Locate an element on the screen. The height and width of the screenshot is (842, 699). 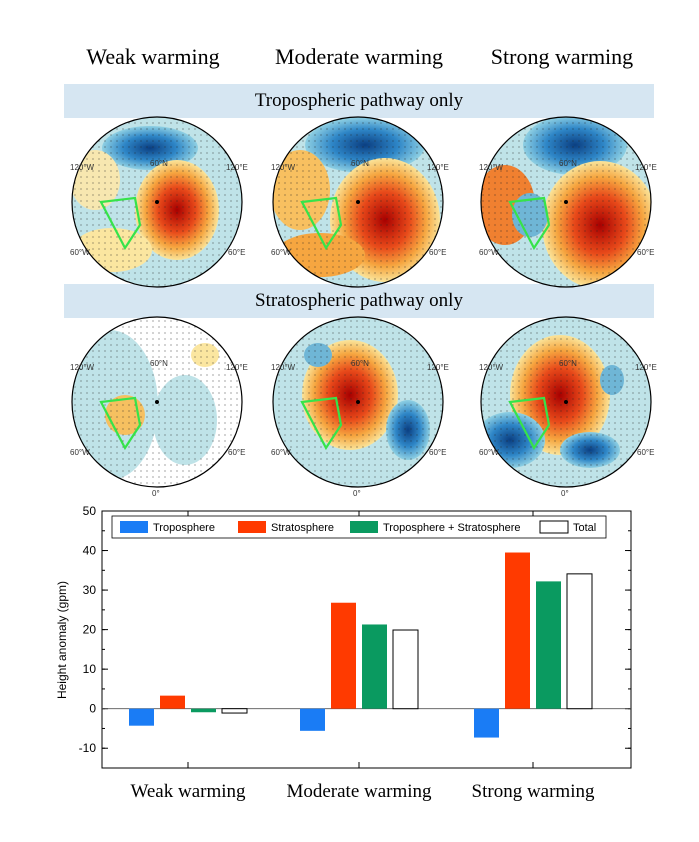
map-tropo-strong is located at coordinates (566, 202).